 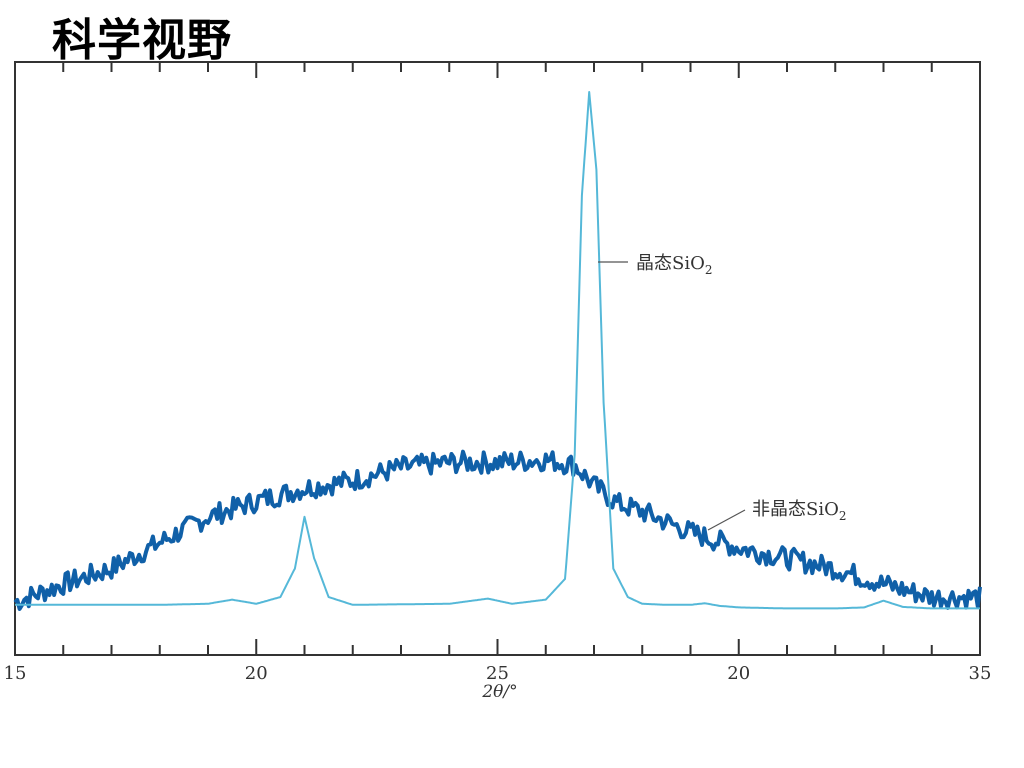 I want to click on crystalline-annotation-text: 晶态SiO, so click(x=670, y=263).